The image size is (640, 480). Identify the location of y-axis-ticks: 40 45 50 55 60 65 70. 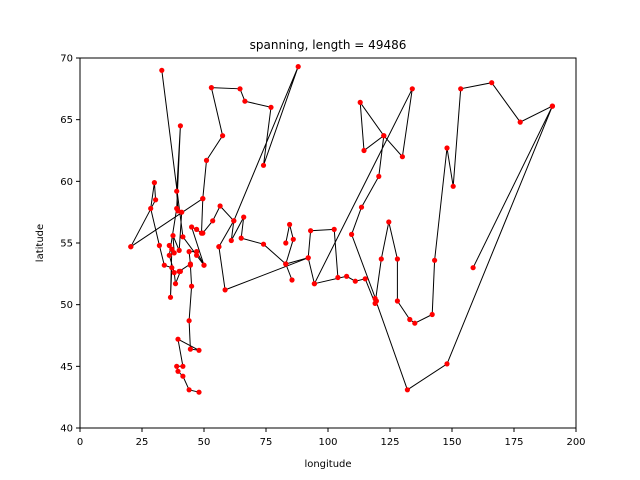
(70, 244).